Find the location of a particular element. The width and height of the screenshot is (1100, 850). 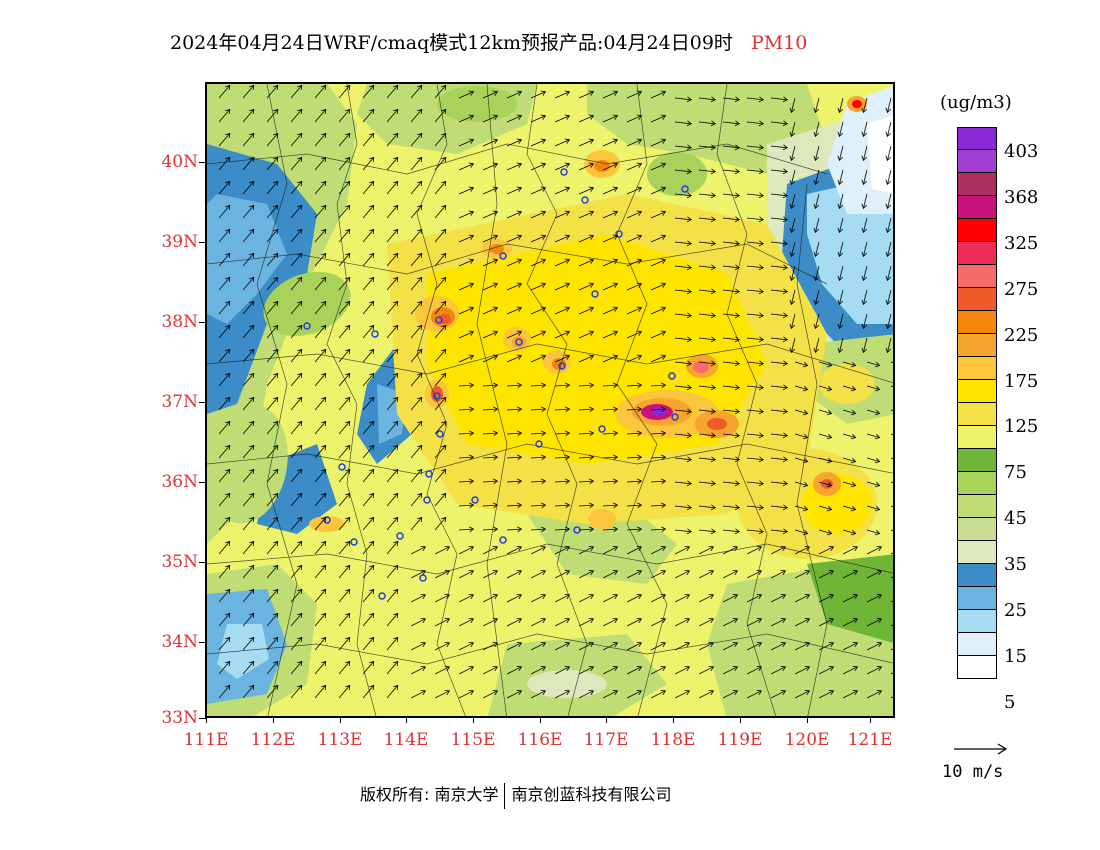

north-green-patch is located at coordinates (677, 174).